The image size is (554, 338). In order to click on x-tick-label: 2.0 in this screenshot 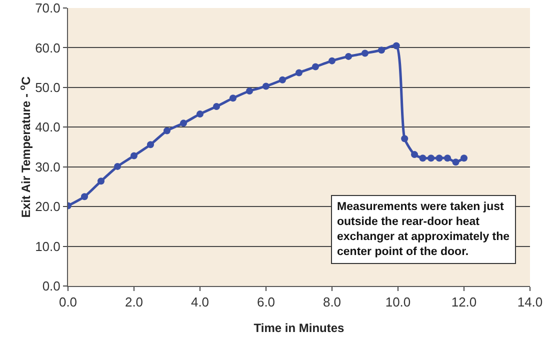, I will do `click(134, 302)`.